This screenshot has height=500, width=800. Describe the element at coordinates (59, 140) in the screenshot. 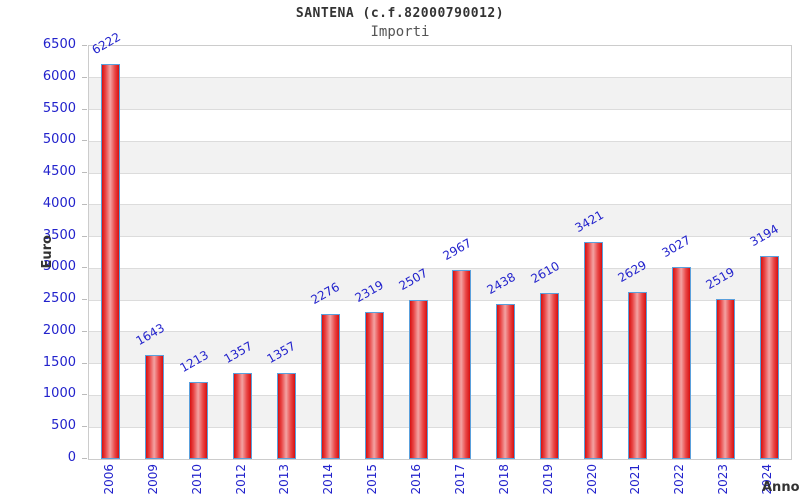

I see `y-tick-label: 5000` at that location.